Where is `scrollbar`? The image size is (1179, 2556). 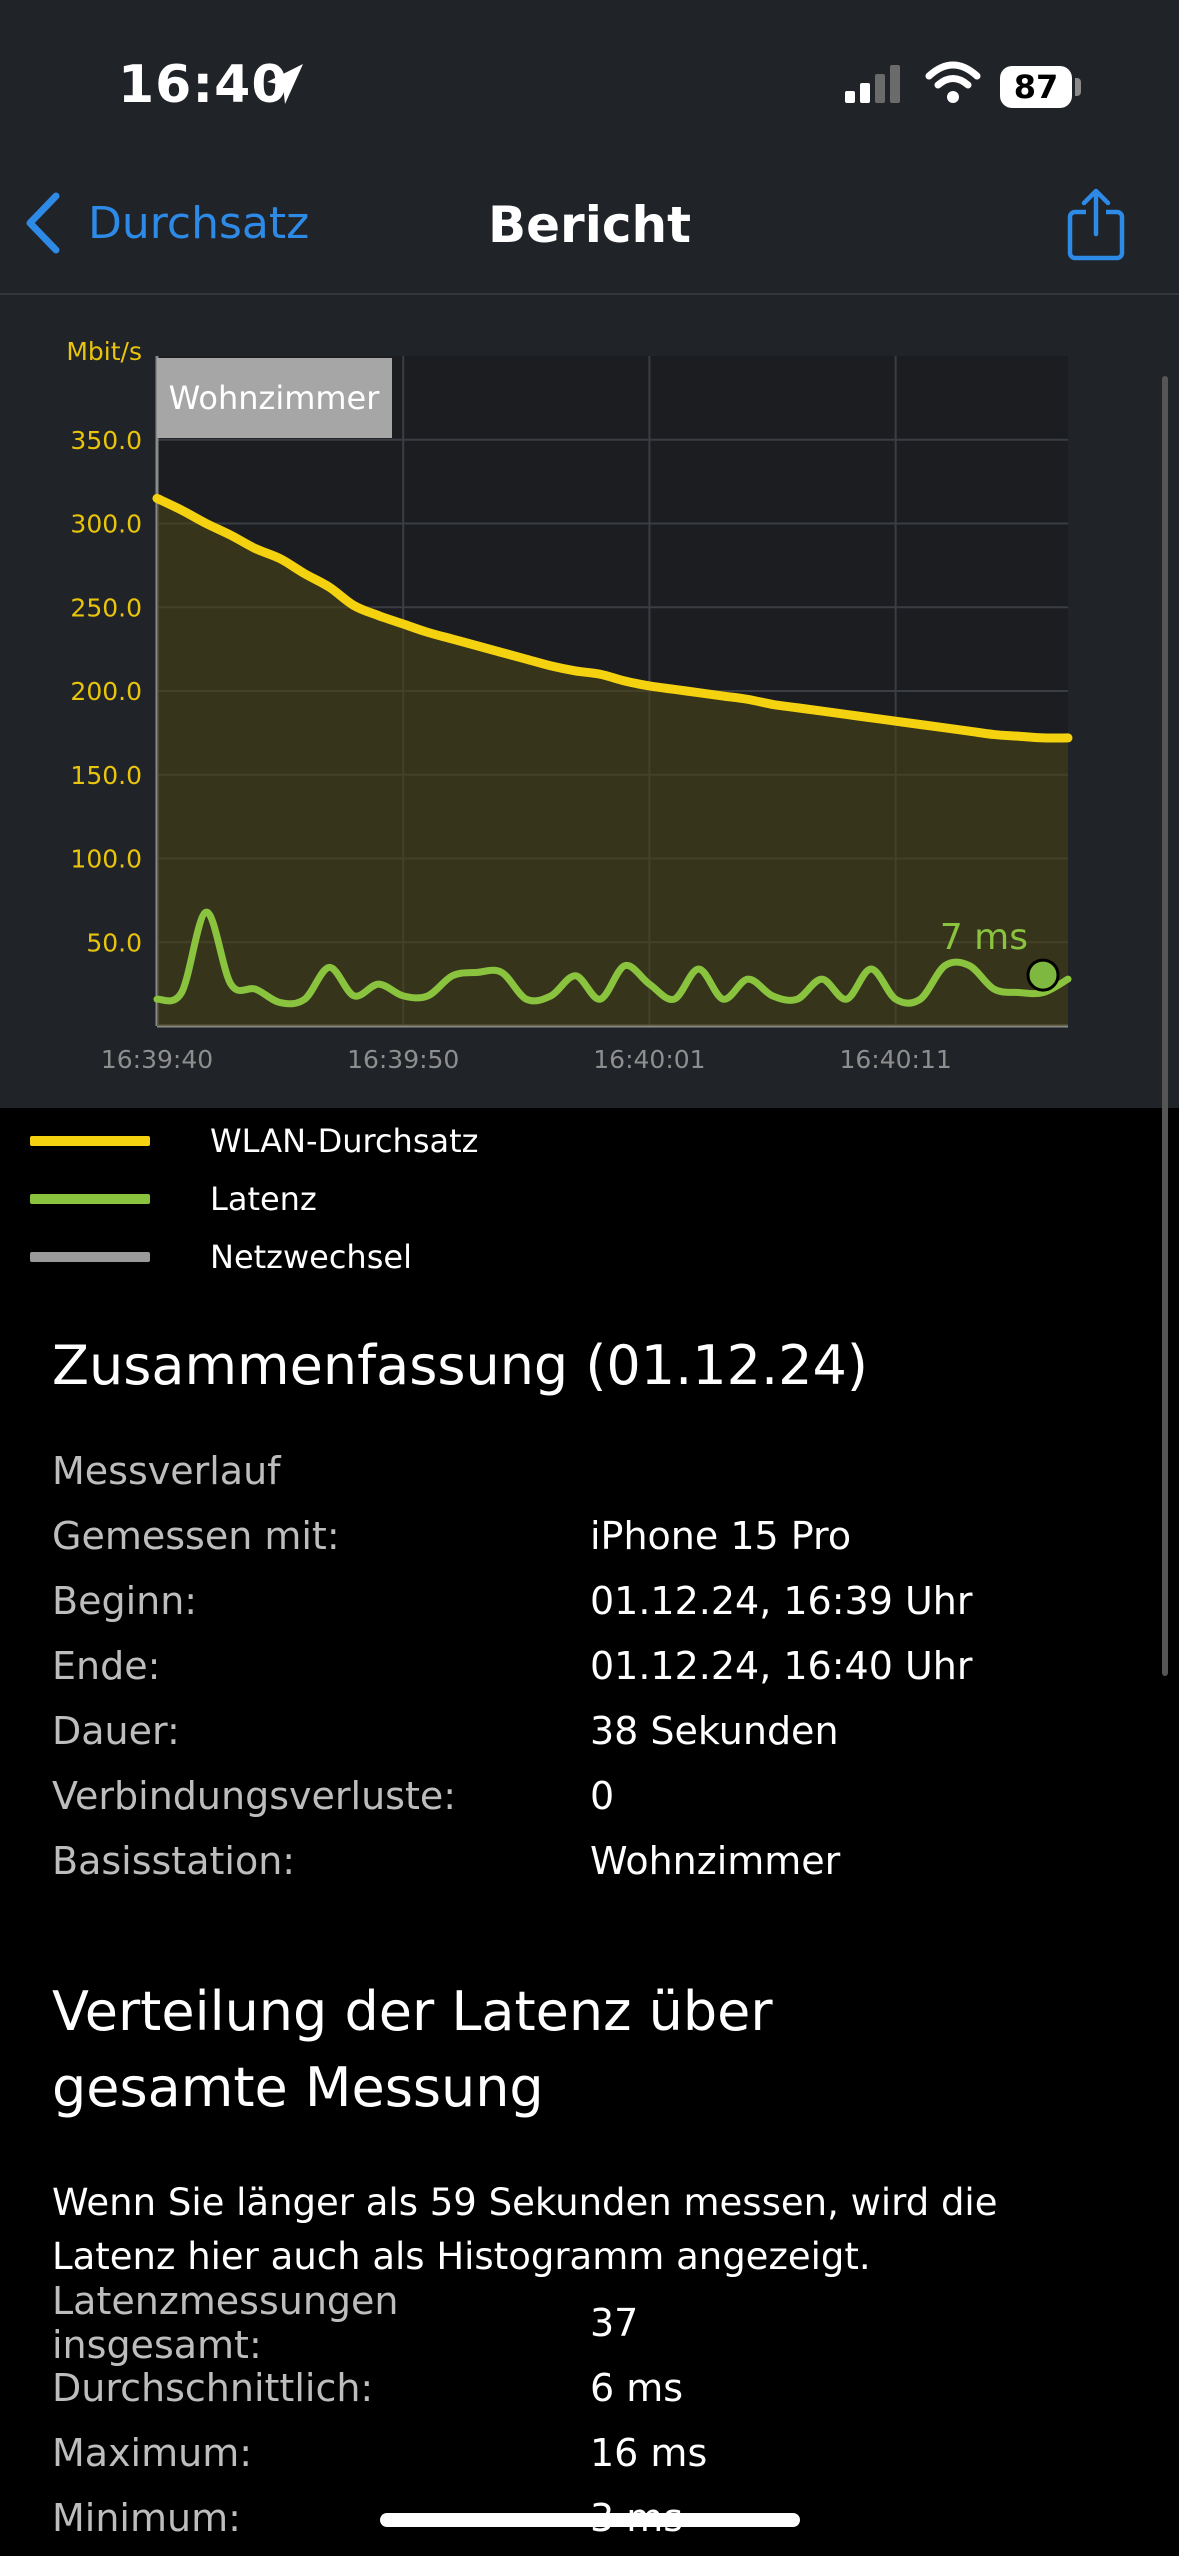 scrollbar is located at coordinates (1165, 1026).